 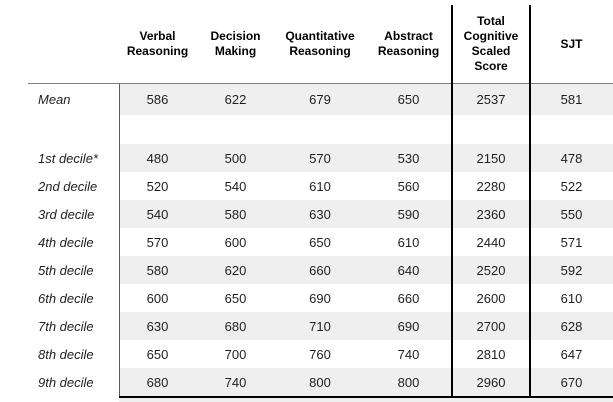 What do you see at coordinates (66, 354) in the screenshot?
I see `row-label: 8th decile` at bounding box center [66, 354].